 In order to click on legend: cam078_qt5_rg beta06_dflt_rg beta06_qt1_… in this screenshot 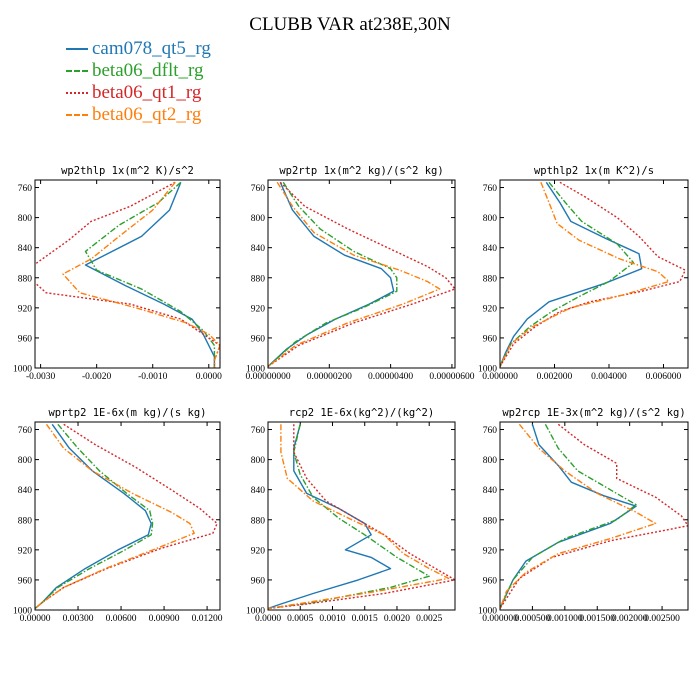, I will do `click(138, 82)`.